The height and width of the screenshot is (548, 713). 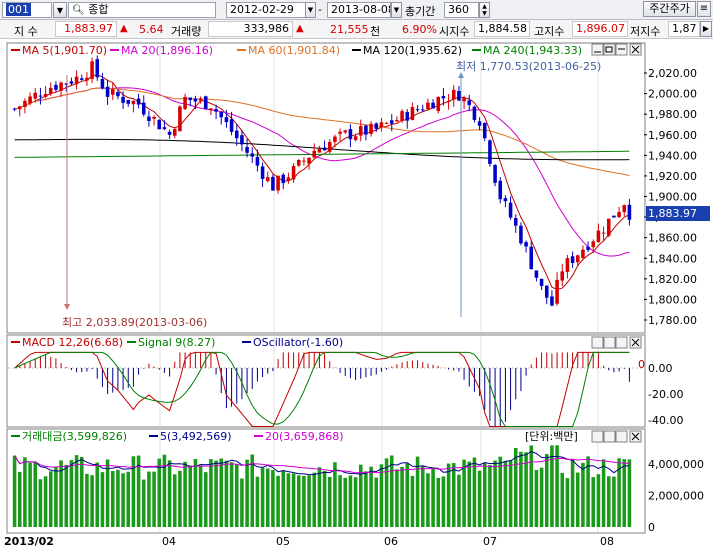 I want to click on price-panel-controls, so click(x=616, y=49).